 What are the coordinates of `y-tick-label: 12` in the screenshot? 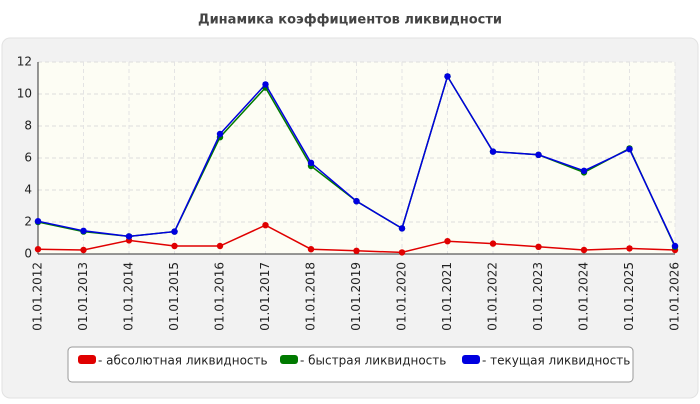 It's located at (24, 62).